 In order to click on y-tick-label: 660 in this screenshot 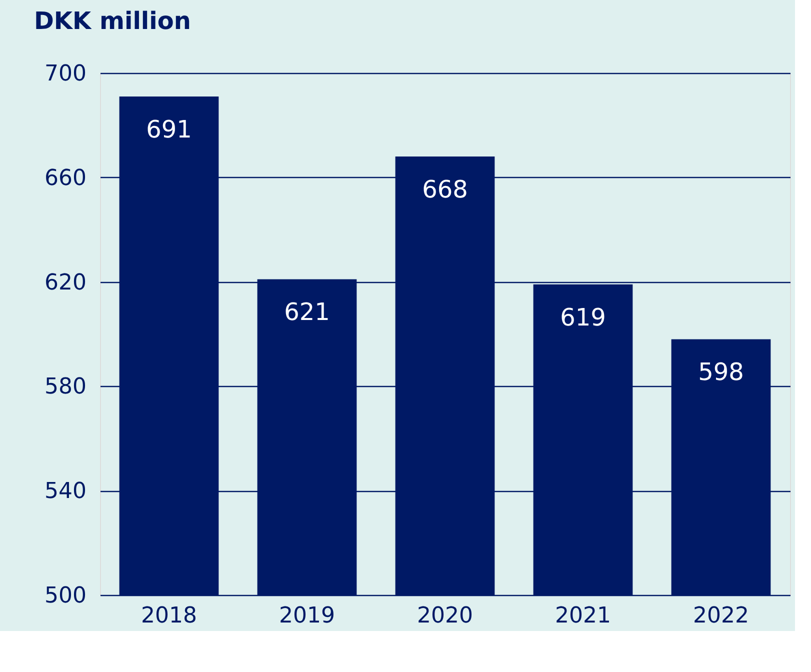, I will do `click(65, 178)`.